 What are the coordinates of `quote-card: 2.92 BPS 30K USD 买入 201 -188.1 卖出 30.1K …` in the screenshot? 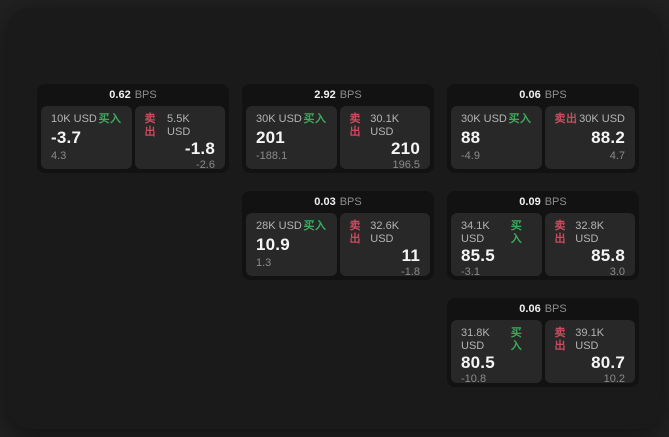 It's located at (338, 128).